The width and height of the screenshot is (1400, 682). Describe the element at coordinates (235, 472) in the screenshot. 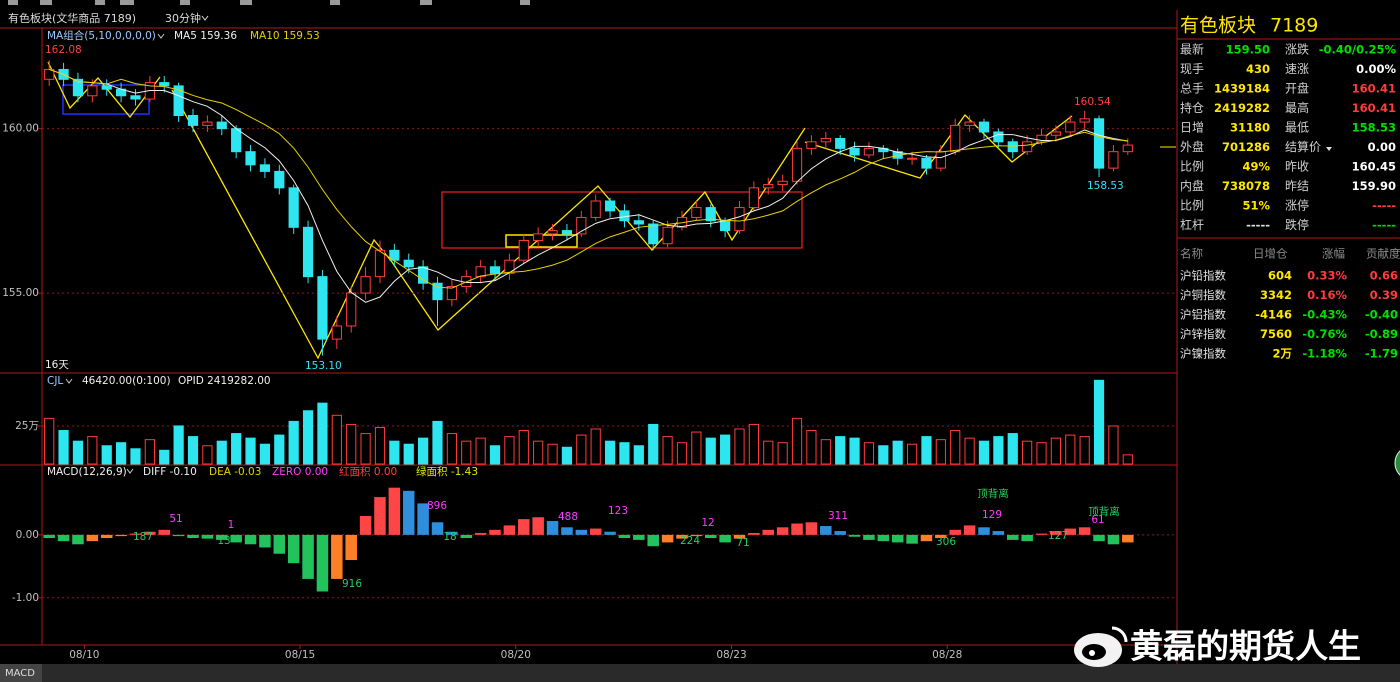

I see `legend-entry: DEA -0.03` at that location.